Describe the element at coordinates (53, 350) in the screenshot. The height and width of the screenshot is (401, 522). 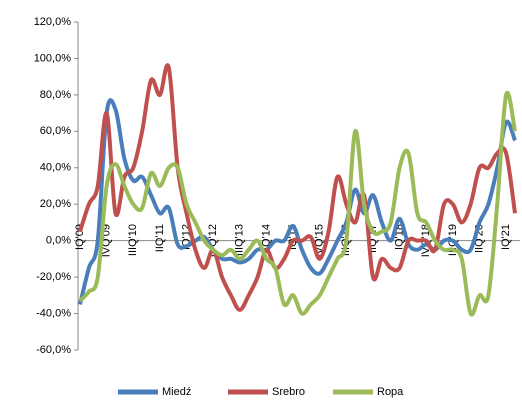
I see `y-tick-label: -60,0%` at that location.